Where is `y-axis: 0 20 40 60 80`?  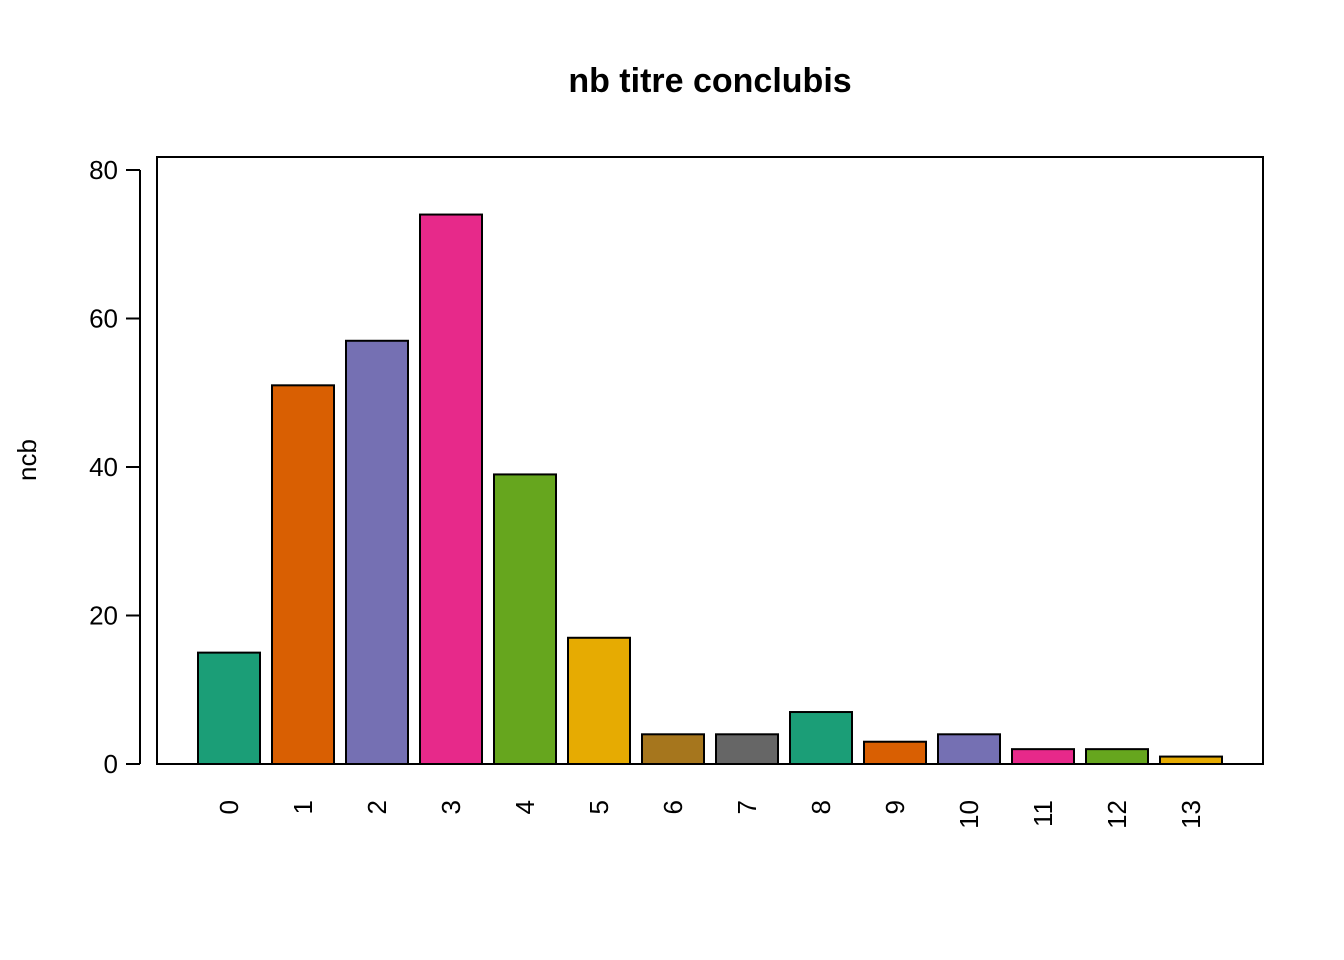 y-axis: 0 20 40 60 80 is located at coordinates (114, 467).